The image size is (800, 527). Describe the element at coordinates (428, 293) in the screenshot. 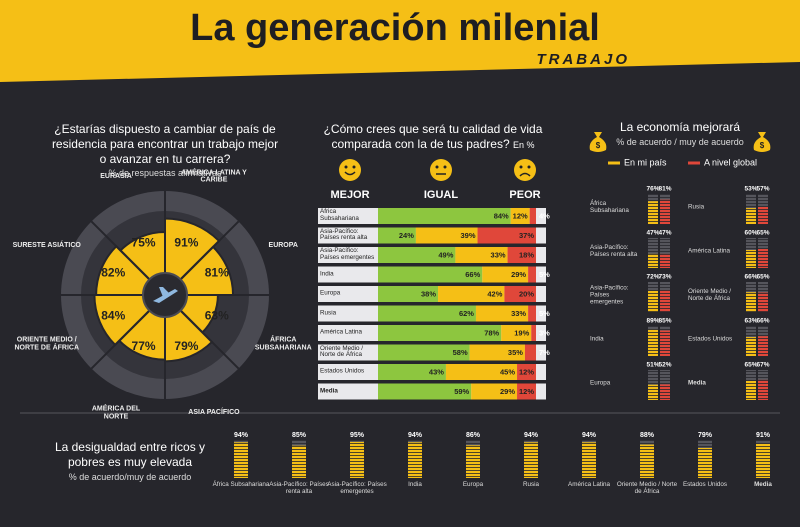

I see `value-label: 38%` at that location.